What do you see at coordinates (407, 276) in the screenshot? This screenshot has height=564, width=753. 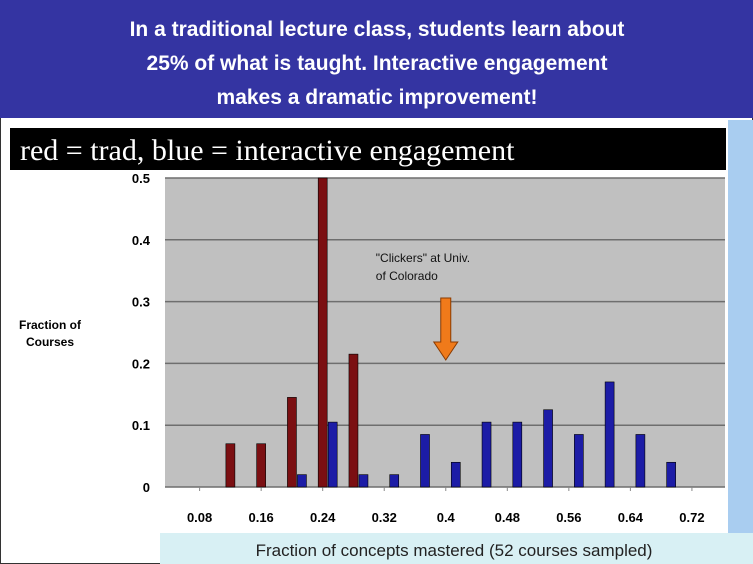 I see `annotation: of Colorado` at bounding box center [407, 276].